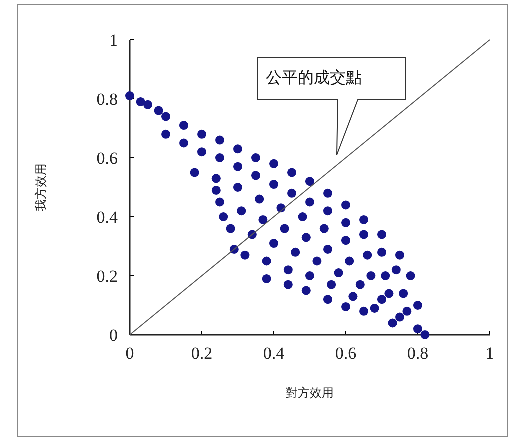 Image resolution: width=515 pixels, height=443 pixels. What do you see at coordinates (490, 353) in the screenshot?
I see `x-tick-label: 1` at bounding box center [490, 353].